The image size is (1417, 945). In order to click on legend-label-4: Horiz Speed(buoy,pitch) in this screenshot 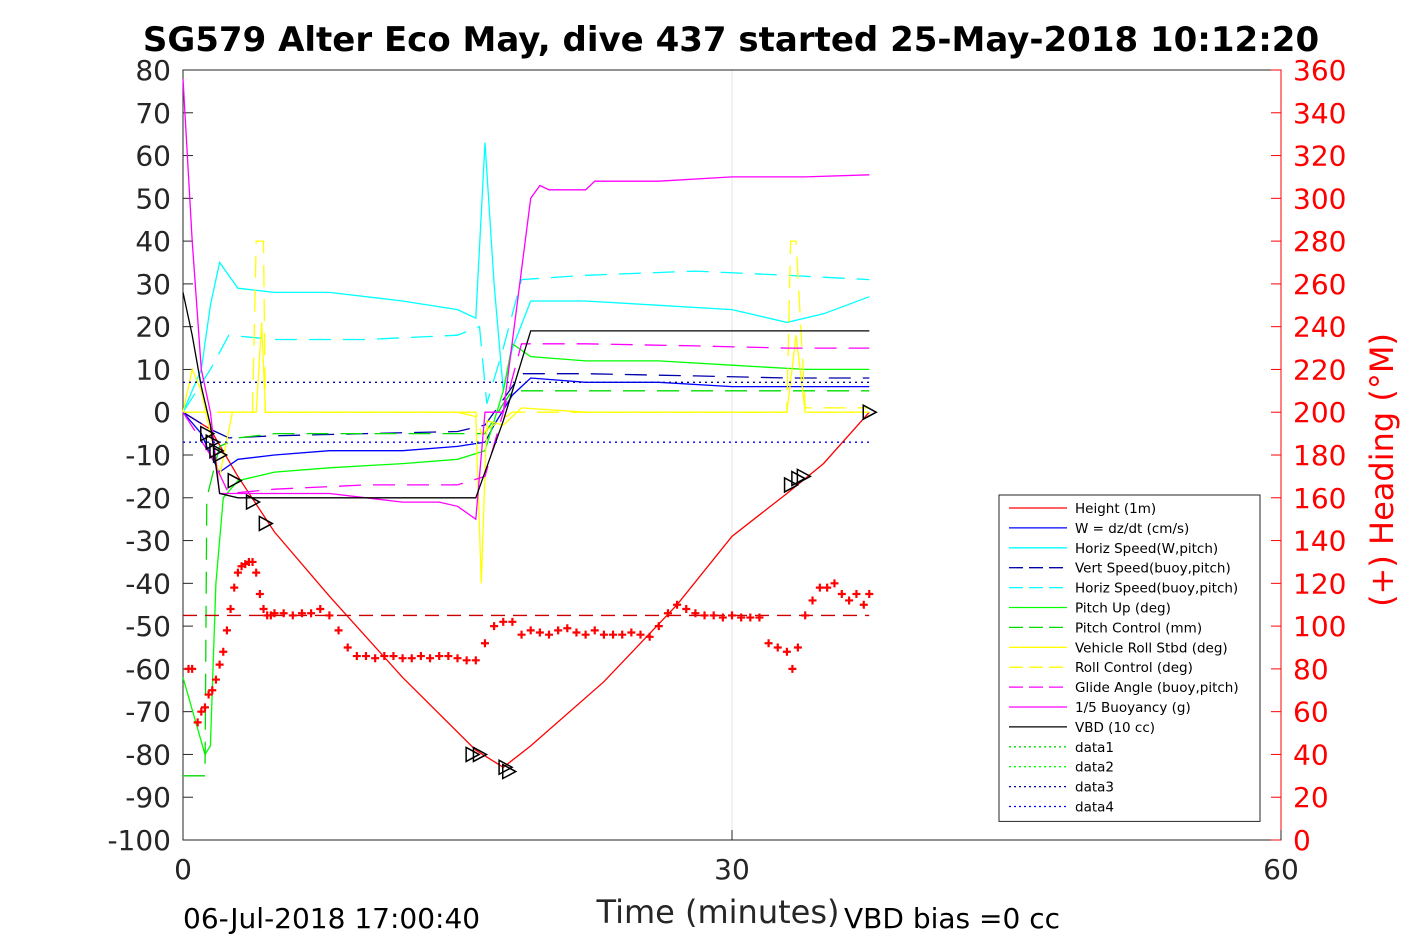, I will do `click(1156, 589)`.